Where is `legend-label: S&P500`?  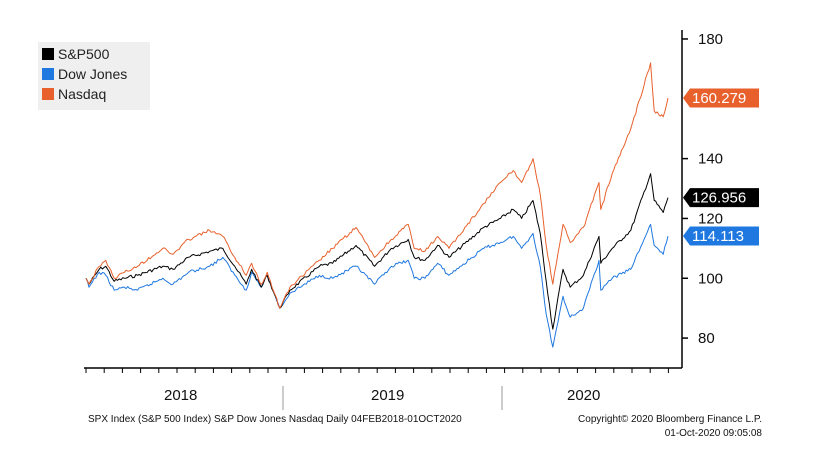 legend-label: S&P500 is located at coordinates (84, 54).